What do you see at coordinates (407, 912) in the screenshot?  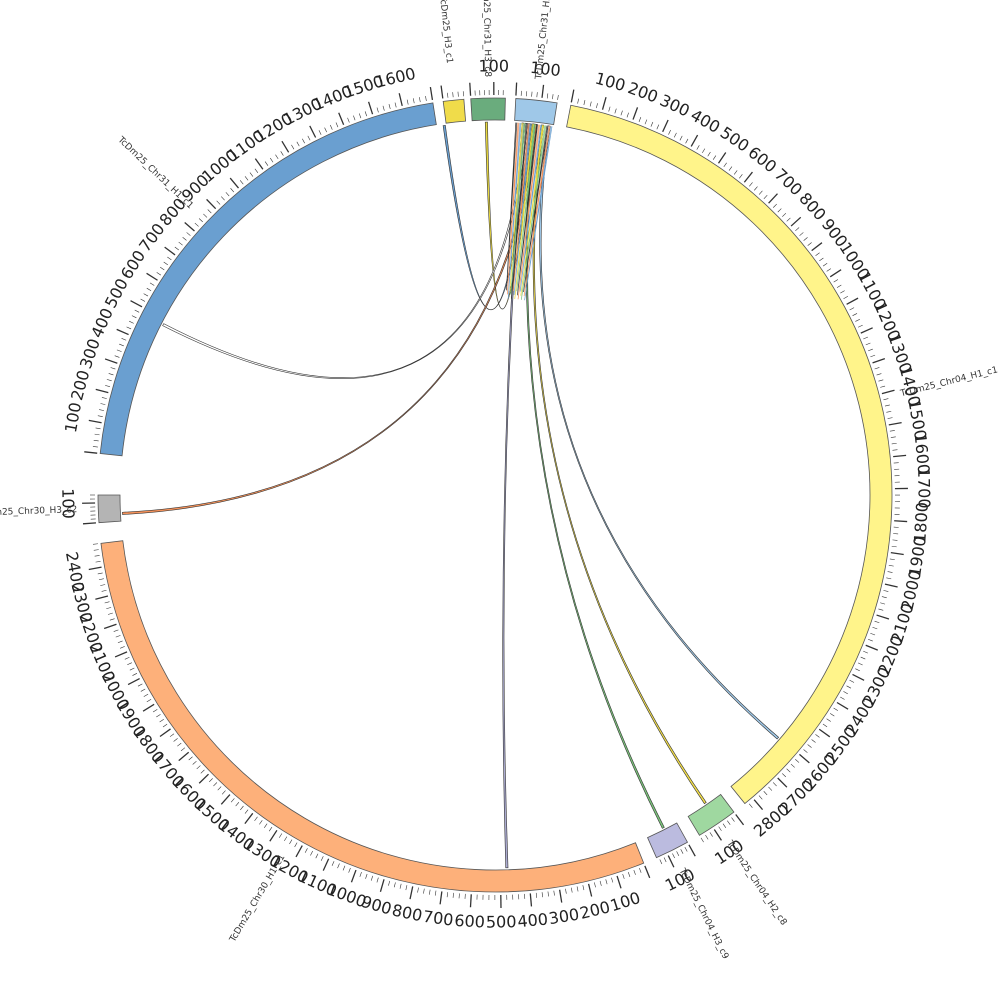 I see `tick-label: 800` at bounding box center [407, 912].